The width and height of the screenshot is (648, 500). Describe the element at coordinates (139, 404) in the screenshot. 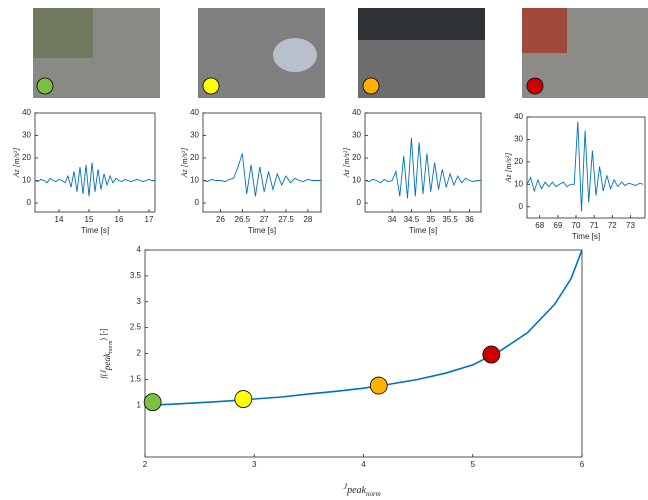

I see `y-tick-label: 1` at that location.